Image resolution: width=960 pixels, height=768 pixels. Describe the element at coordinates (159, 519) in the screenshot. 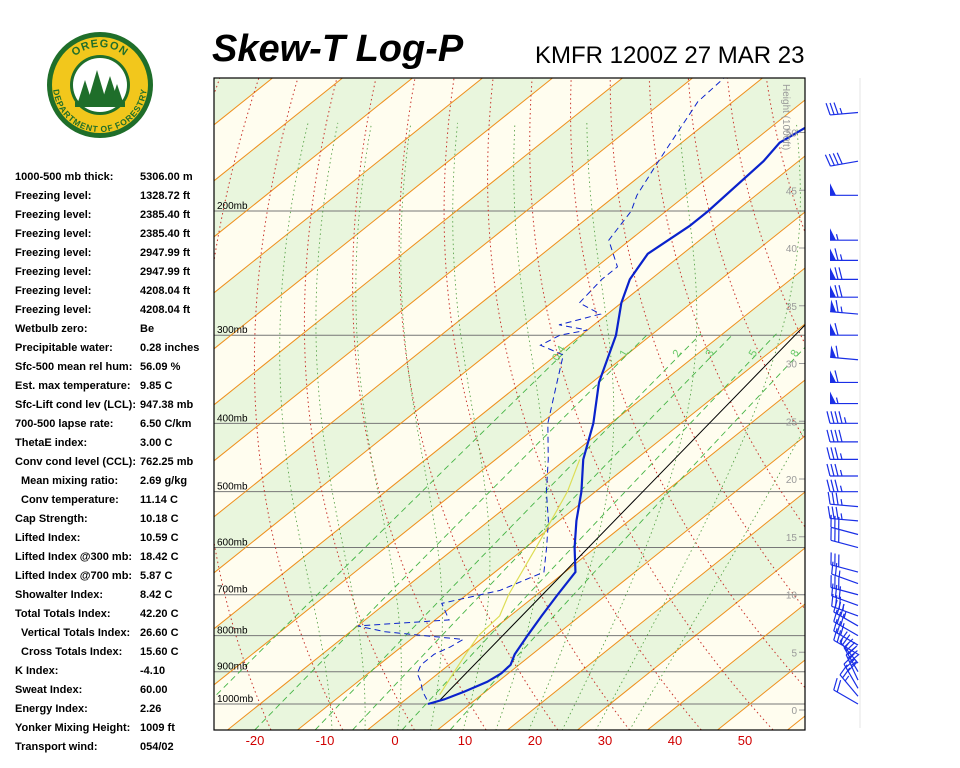

I see `index-value: 10.18 C` at that location.